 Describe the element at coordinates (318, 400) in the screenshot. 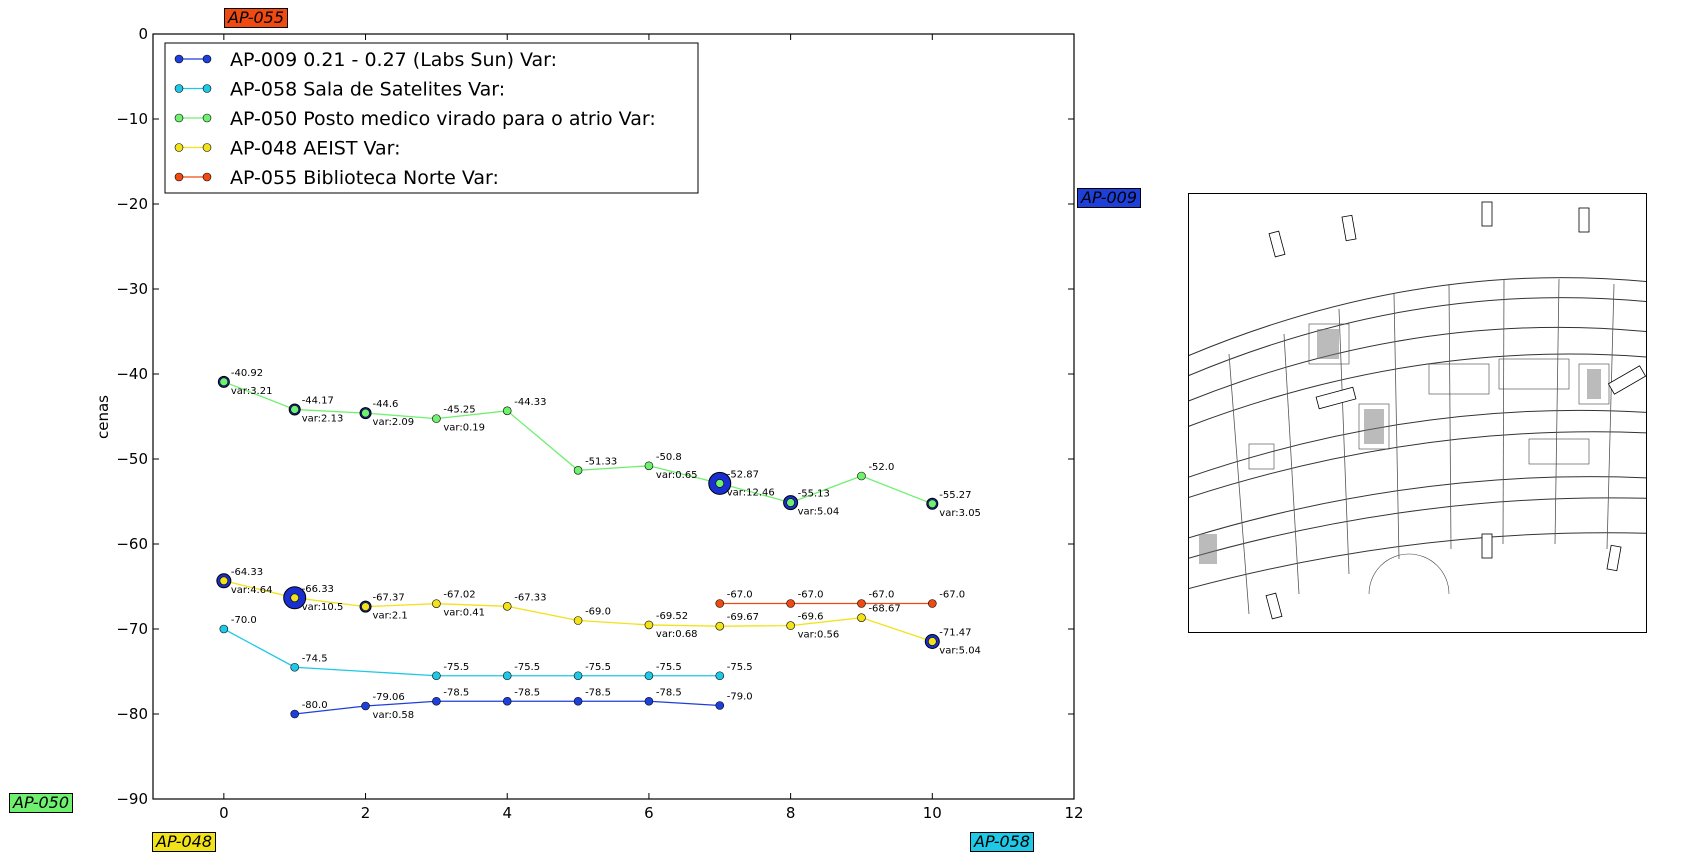

I see `data-label: -44.17` at that location.